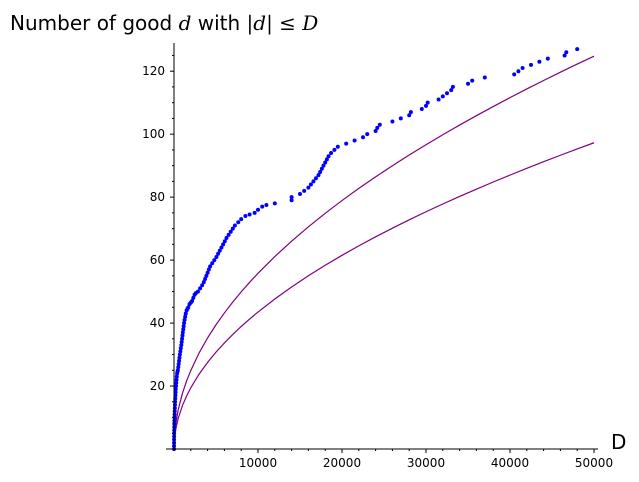  What do you see at coordinates (157, 197) in the screenshot?
I see `y-tick-label: 80` at bounding box center [157, 197].